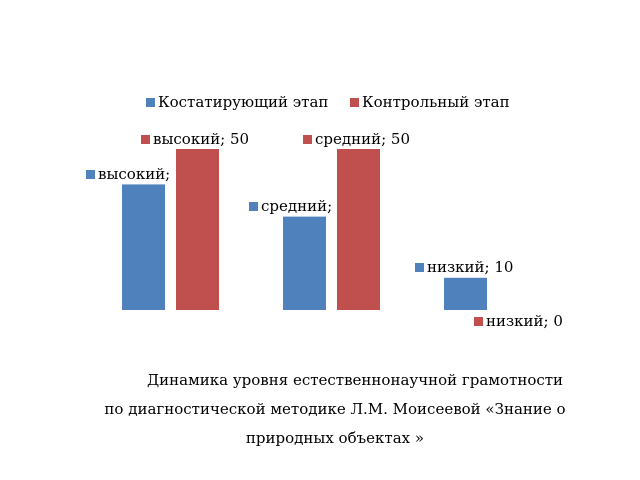 Image resolution: width=640 pixels, height=480 pixels. Describe the element at coordinates (145, 139) in the screenshot. I see `data-label-высокий-series-2-swatch` at that location.